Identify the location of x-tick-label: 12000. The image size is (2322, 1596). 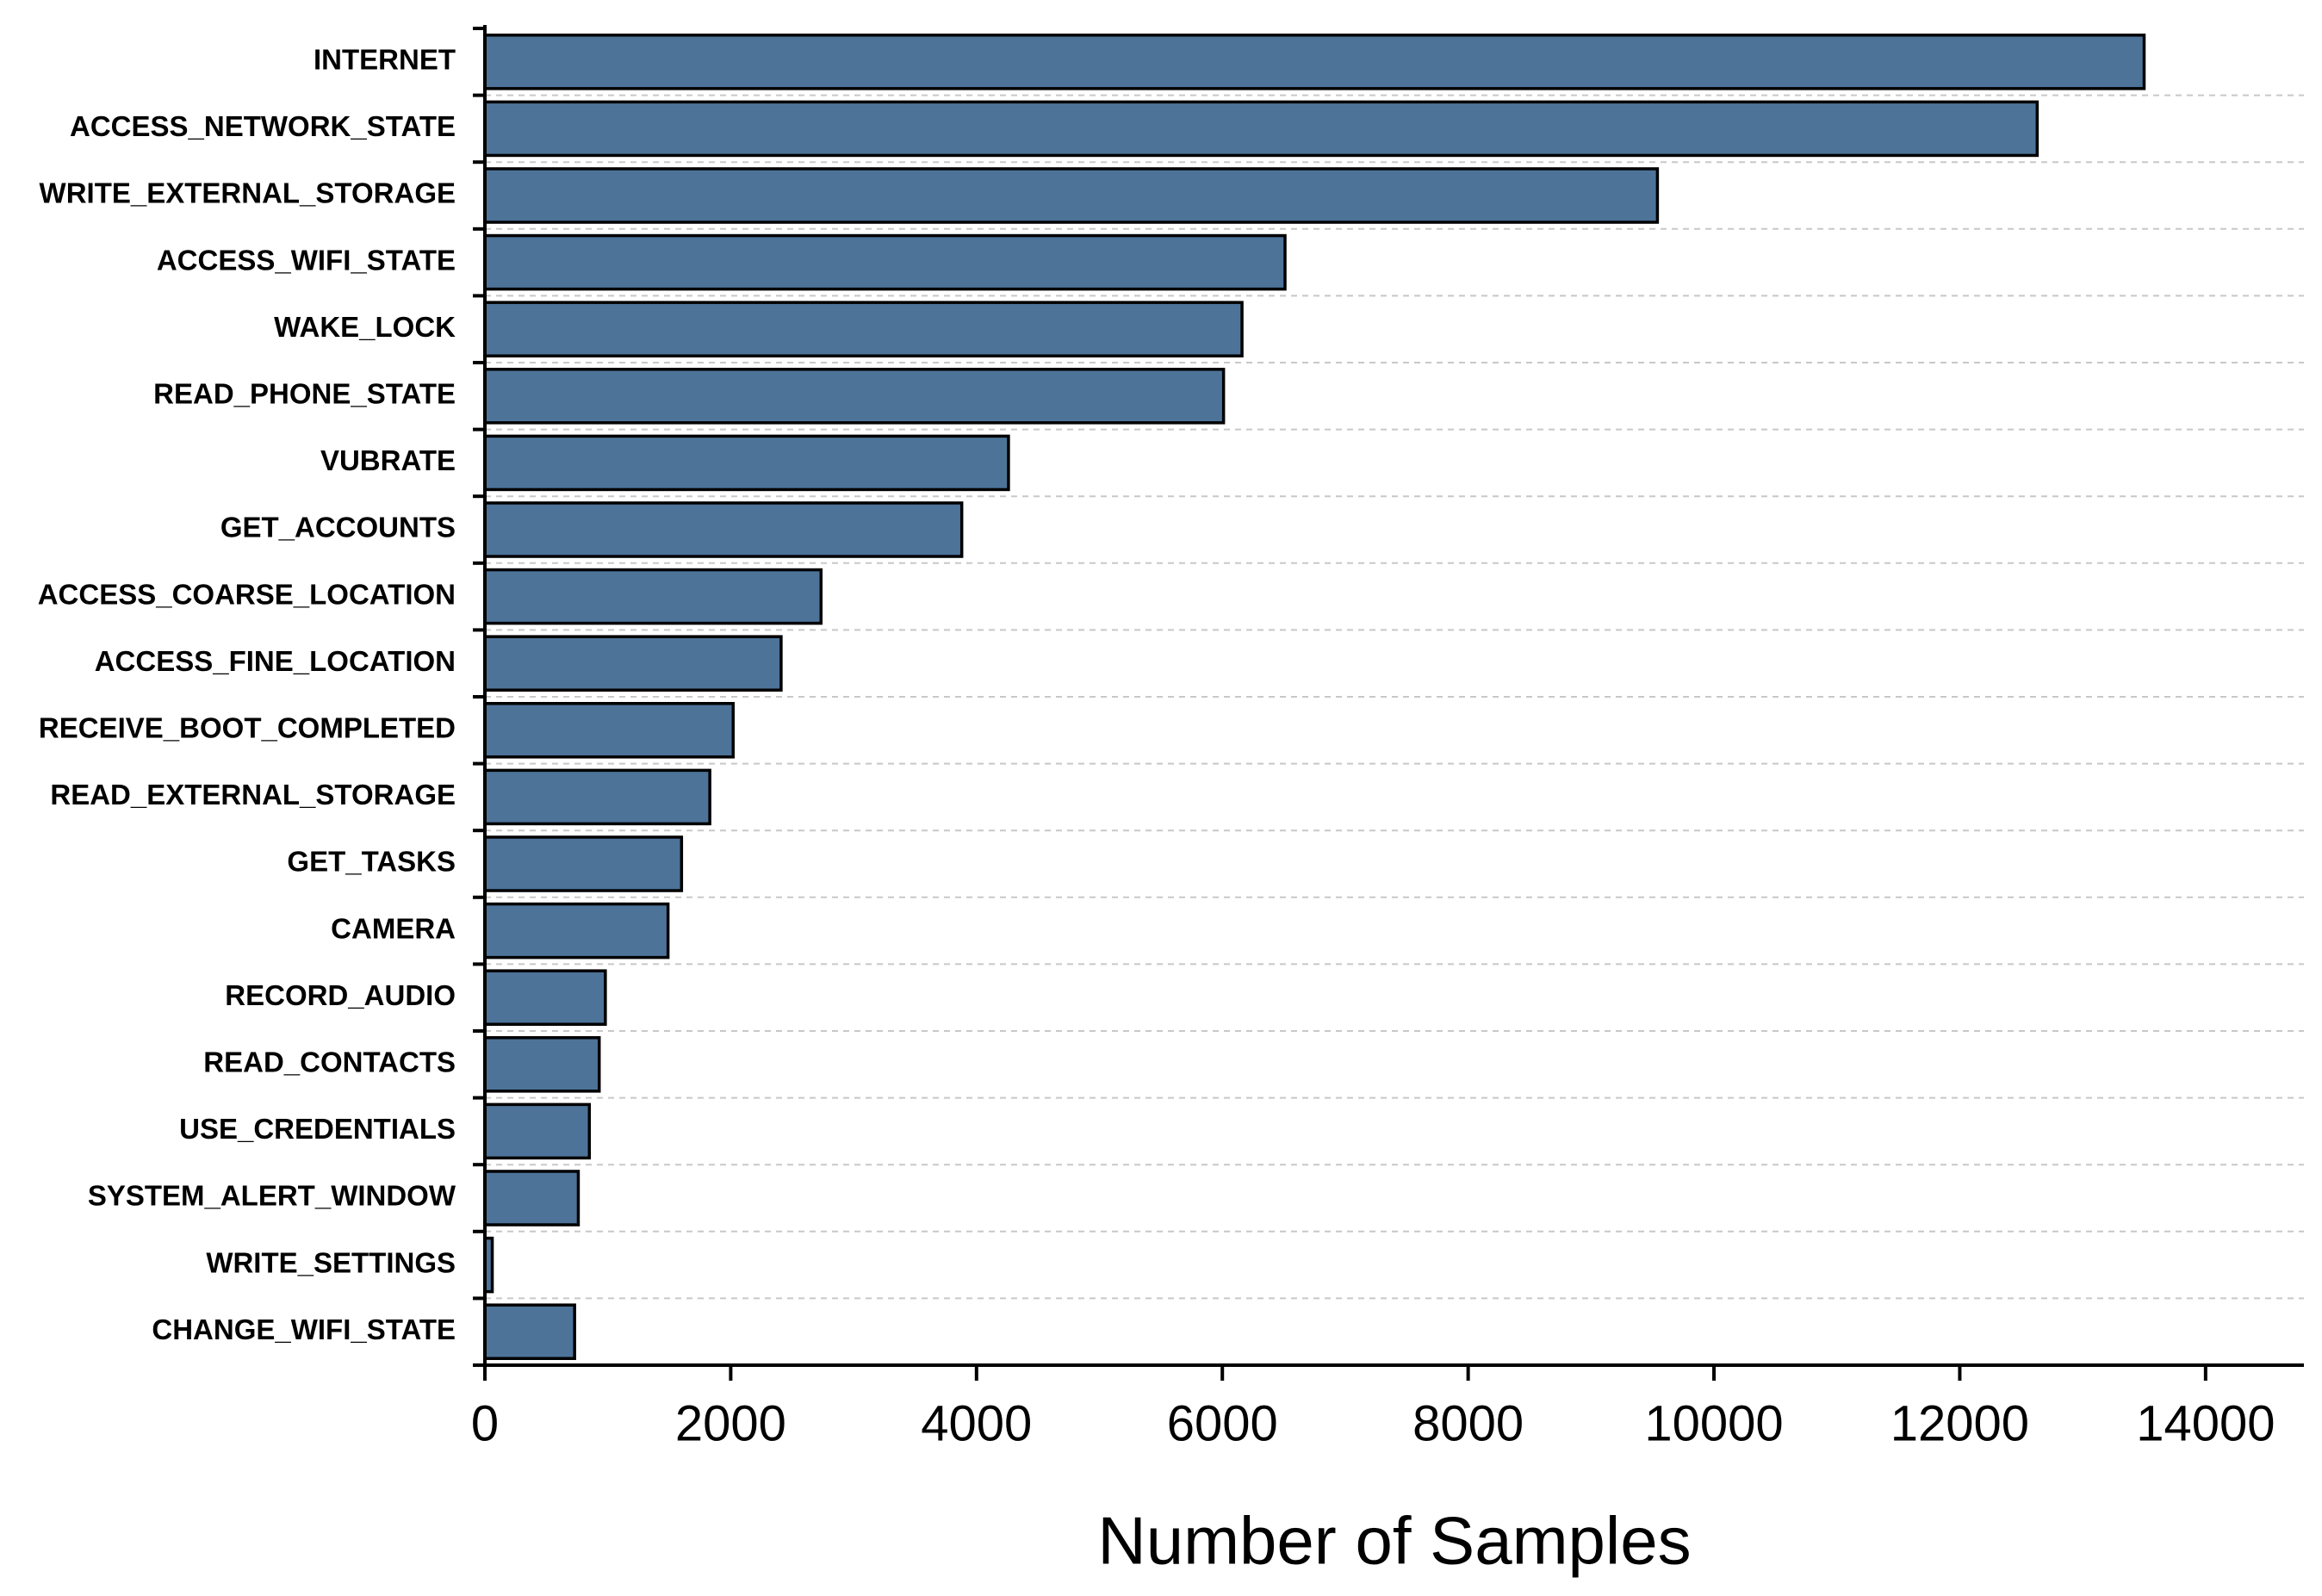
(1960, 1423).